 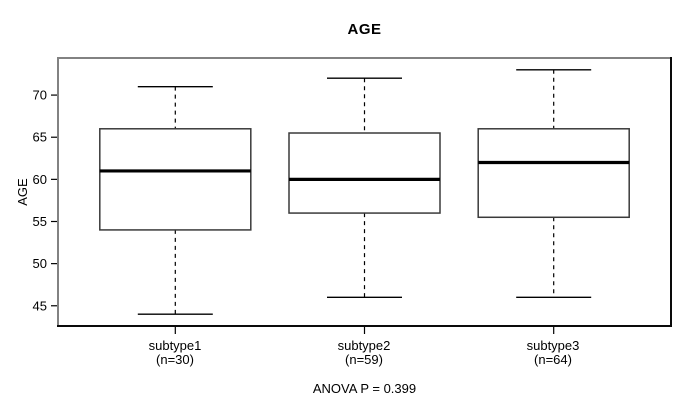 I want to click on x-tick-label-subtype2: subtype2 (n=59), so click(x=364, y=352).